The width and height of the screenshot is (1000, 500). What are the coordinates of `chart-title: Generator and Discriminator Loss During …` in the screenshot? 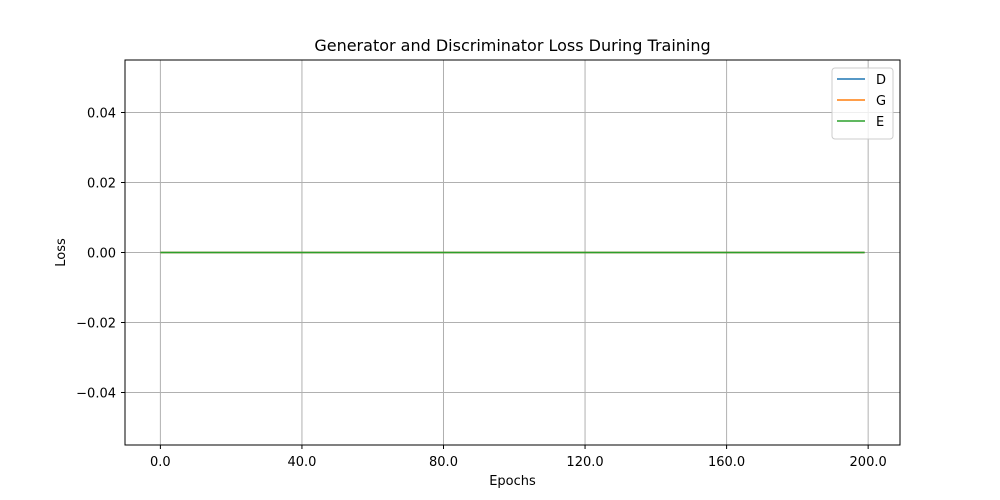 It's located at (512, 45).